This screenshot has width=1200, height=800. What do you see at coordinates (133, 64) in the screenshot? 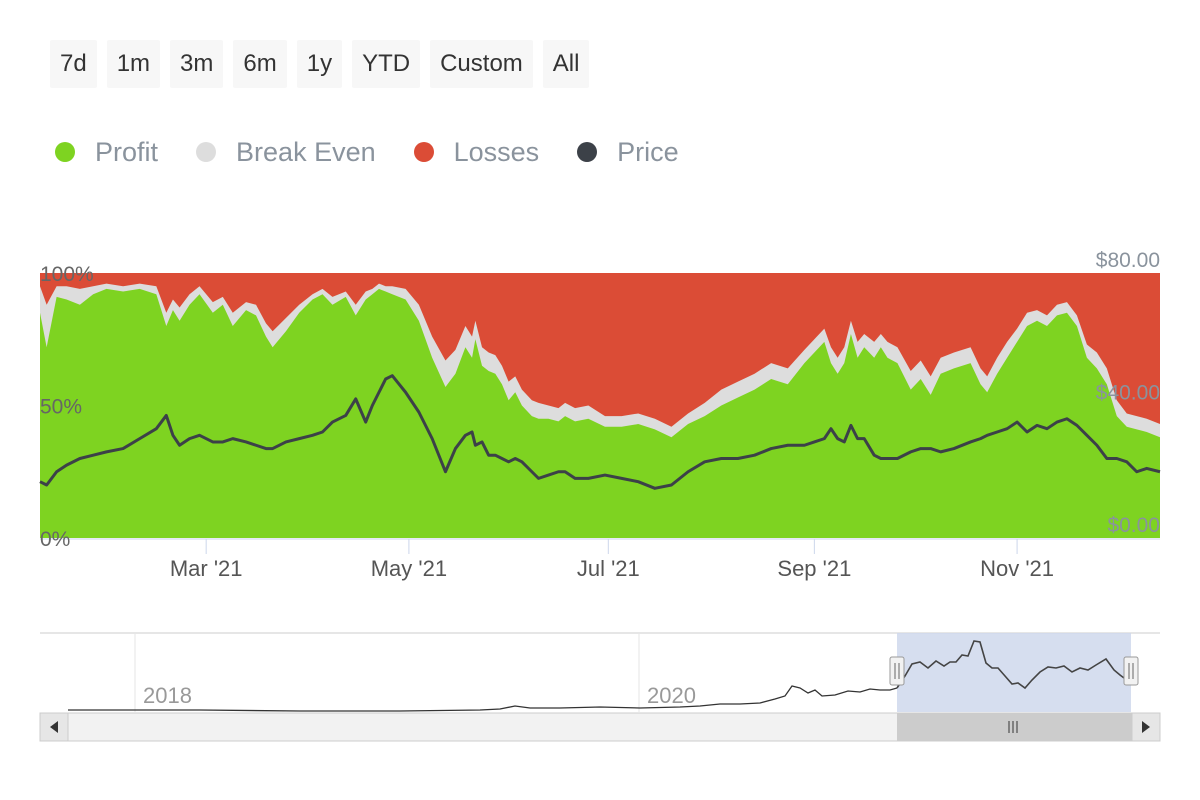
I see `range-1m-button: 1m` at bounding box center [133, 64].